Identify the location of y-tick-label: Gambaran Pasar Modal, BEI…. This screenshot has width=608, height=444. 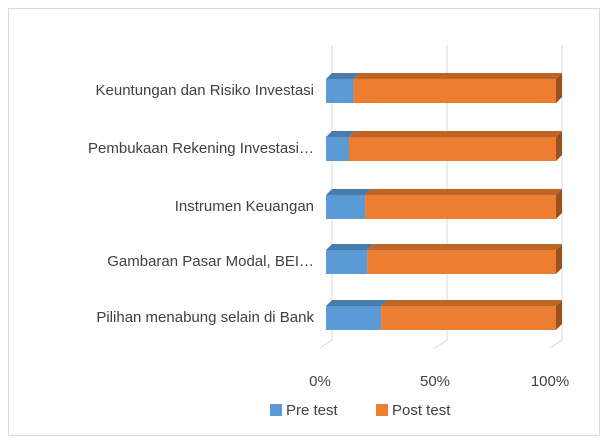
(210, 261).